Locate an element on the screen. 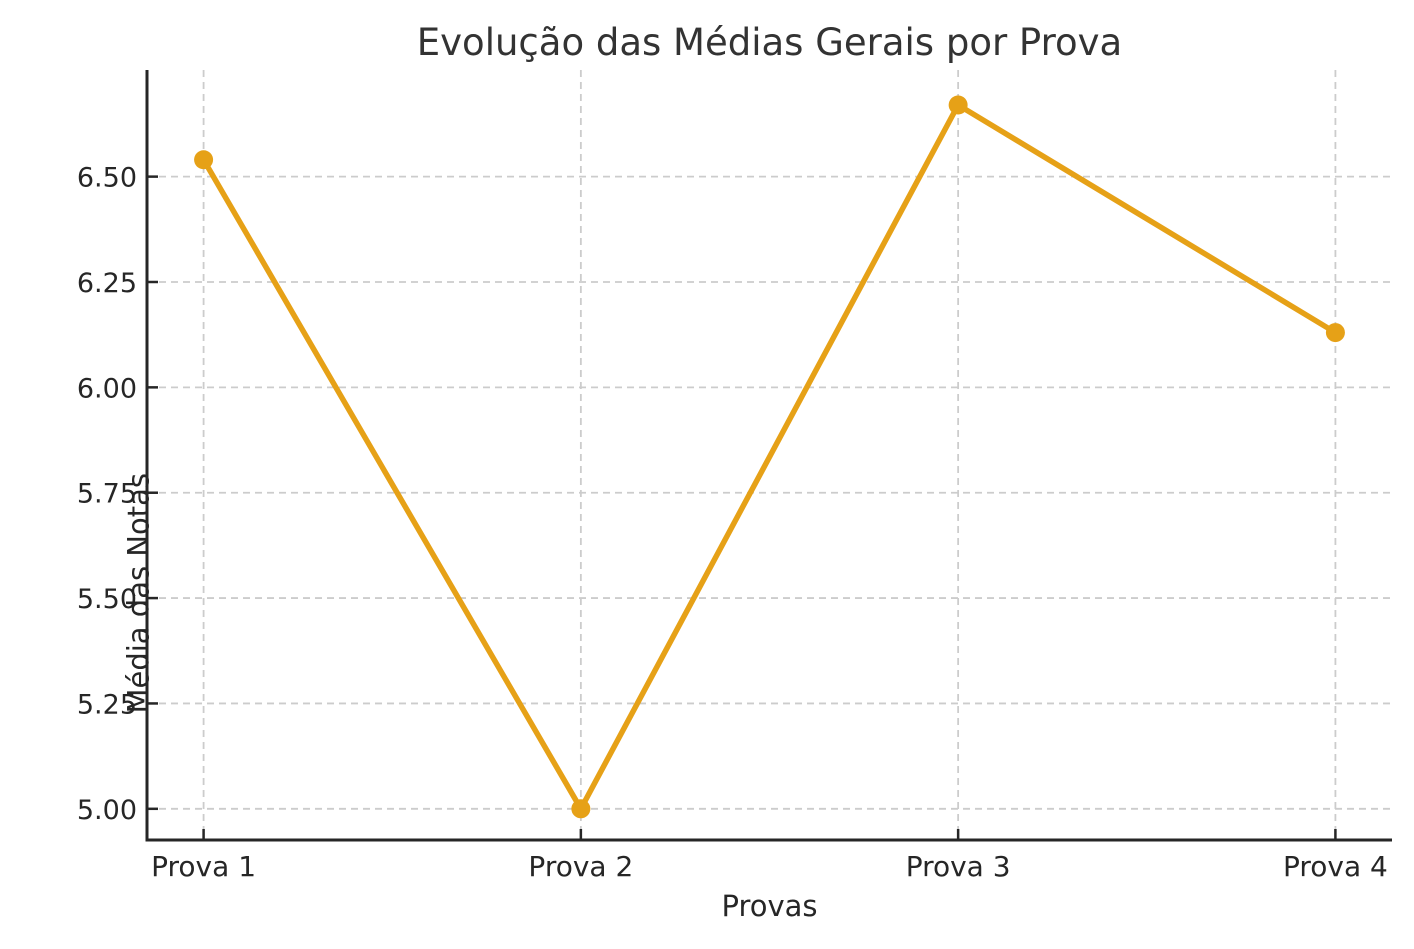 This screenshot has height=949, width=1414. y-tick-label: 5.00 is located at coordinates (107, 810).